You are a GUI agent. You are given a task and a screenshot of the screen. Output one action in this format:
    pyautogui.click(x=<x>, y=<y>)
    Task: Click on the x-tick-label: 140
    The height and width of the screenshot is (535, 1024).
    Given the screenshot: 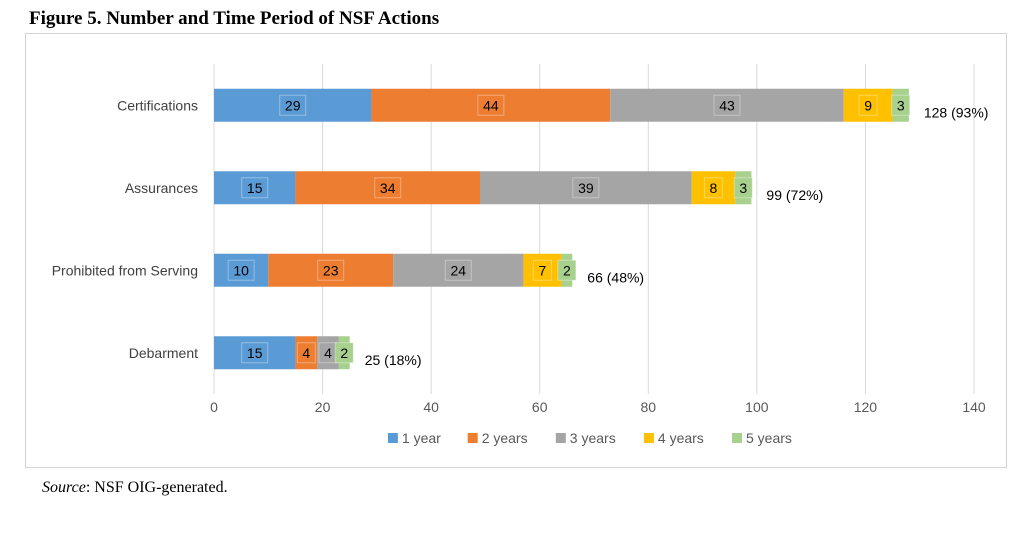 What is the action you would take?
    pyautogui.click(x=974, y=407)
    